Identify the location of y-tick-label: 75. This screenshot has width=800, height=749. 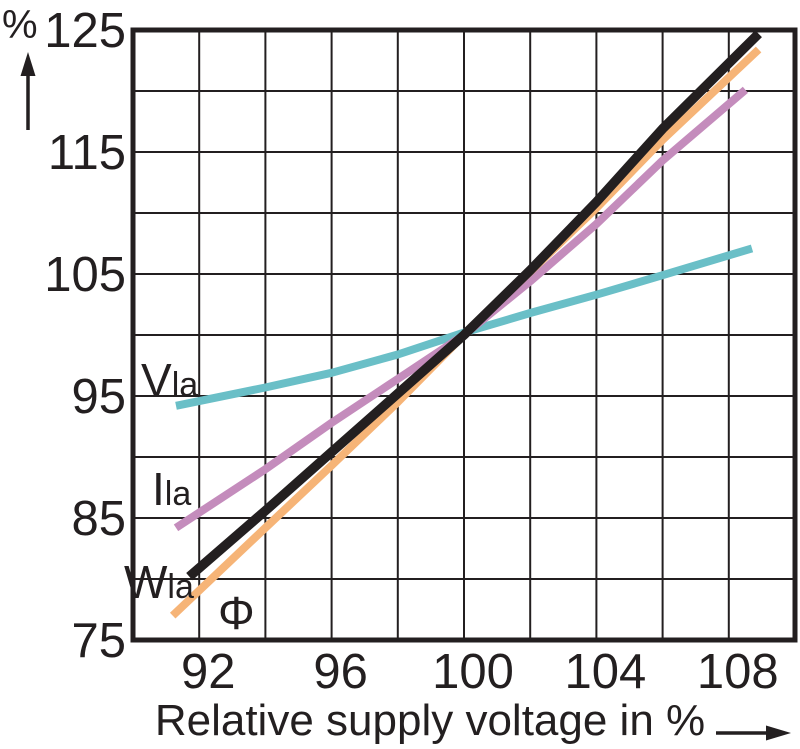
(98, 641).